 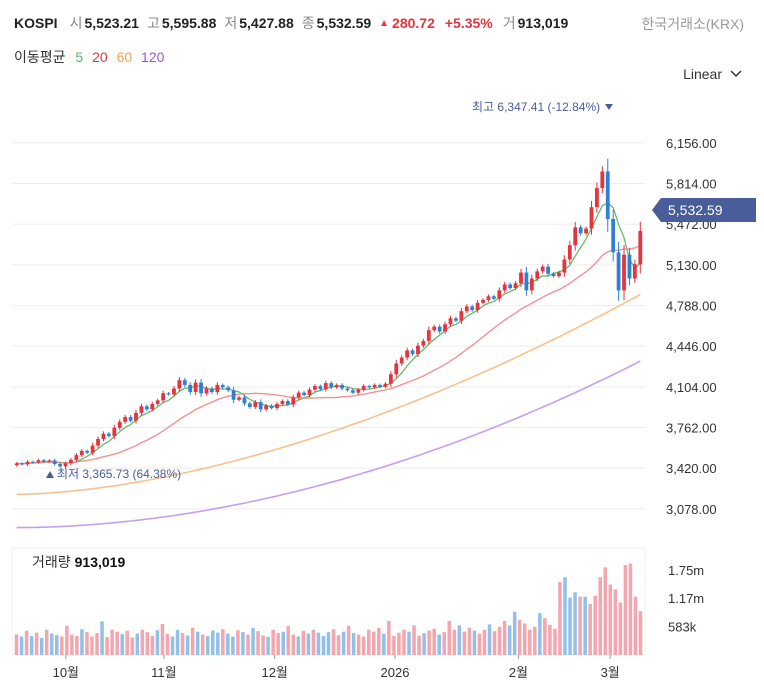 What do you see at coordinates (153, 23) in the screenshot?
I see `high-label: 고` at bounding box center [153, 23].